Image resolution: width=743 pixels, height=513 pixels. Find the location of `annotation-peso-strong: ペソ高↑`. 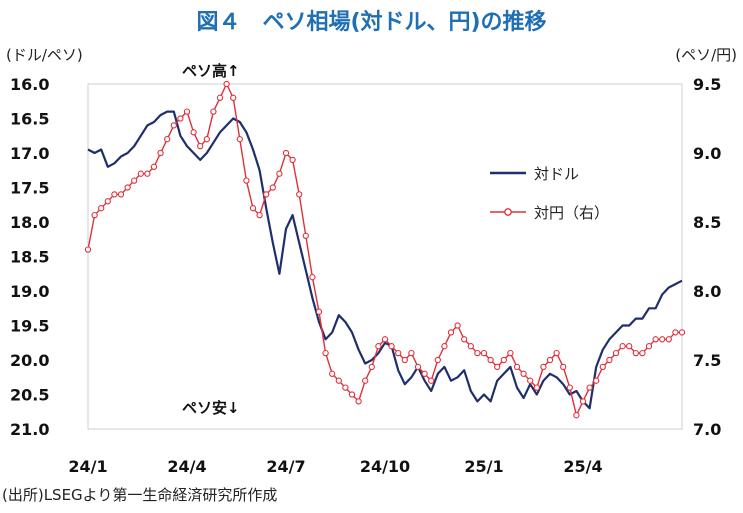

annotation-peso-strong: ペソ高↑ is located at coordinates (211, 71).